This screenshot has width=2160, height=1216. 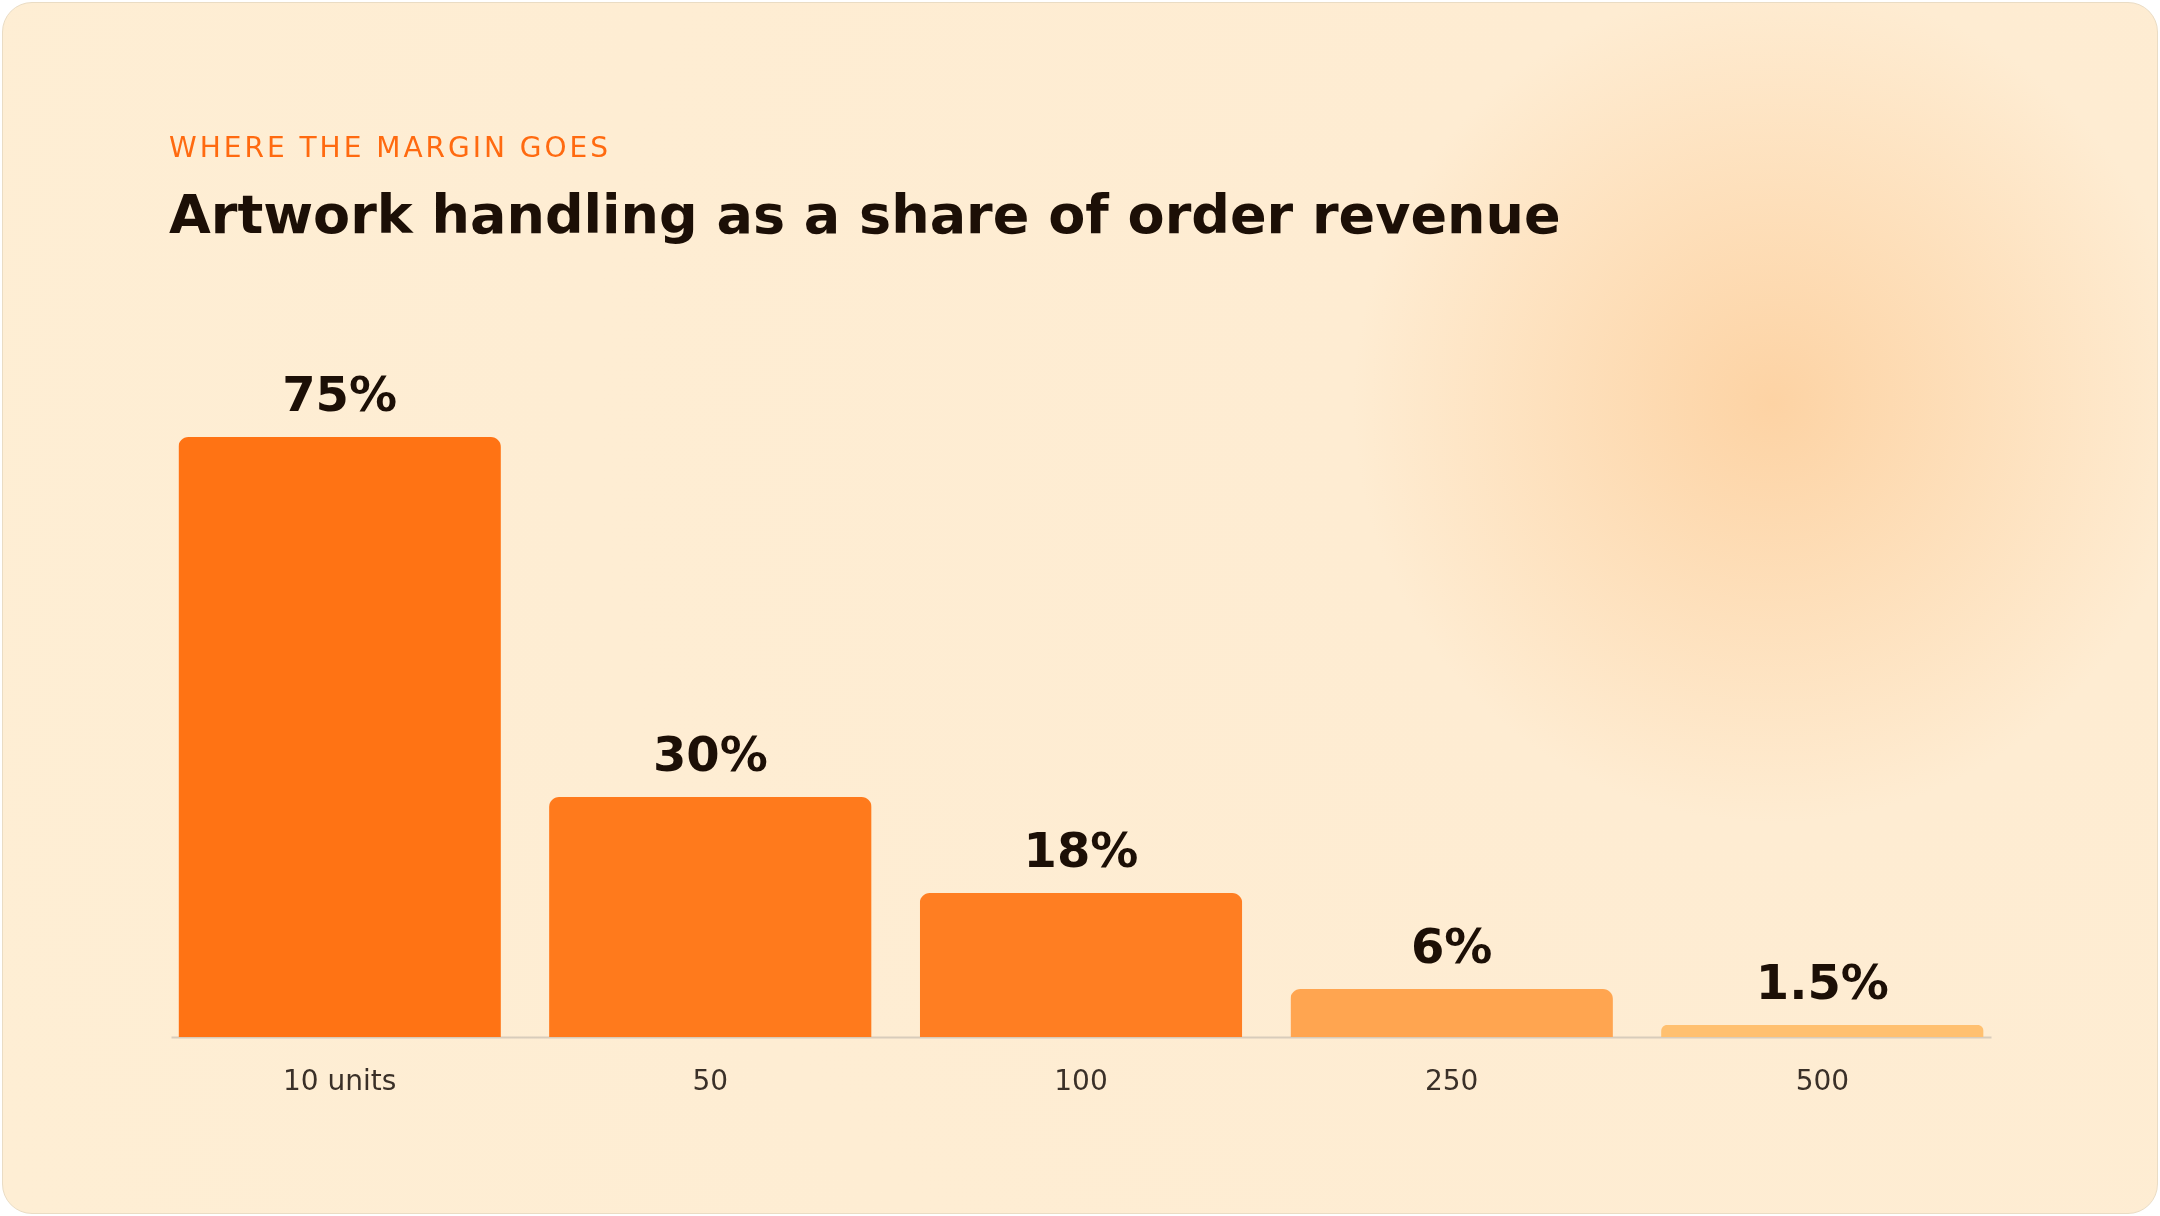 What do you see at coordinates (1451, 1080) in the screenshot?
I see `x-tick-label: 250` at bounding box center [1451, 1080].